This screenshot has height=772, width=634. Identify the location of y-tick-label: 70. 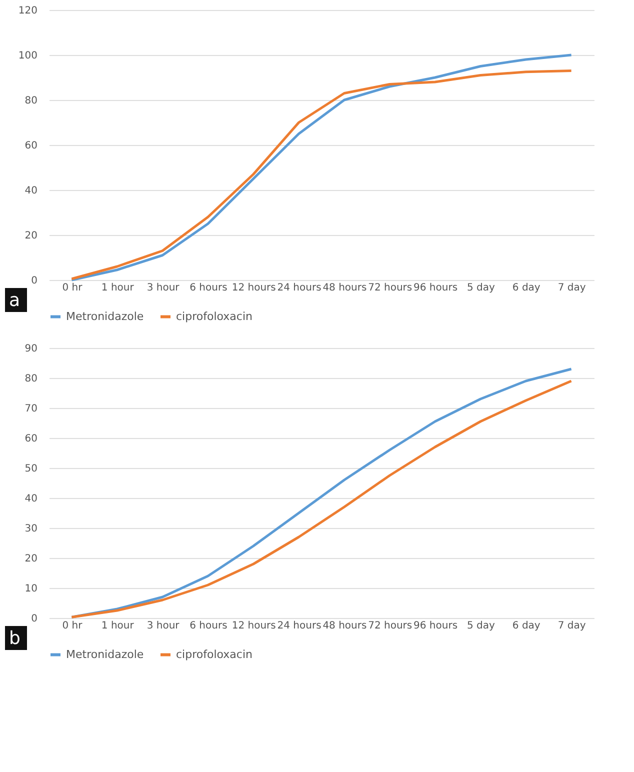
(31, 409).